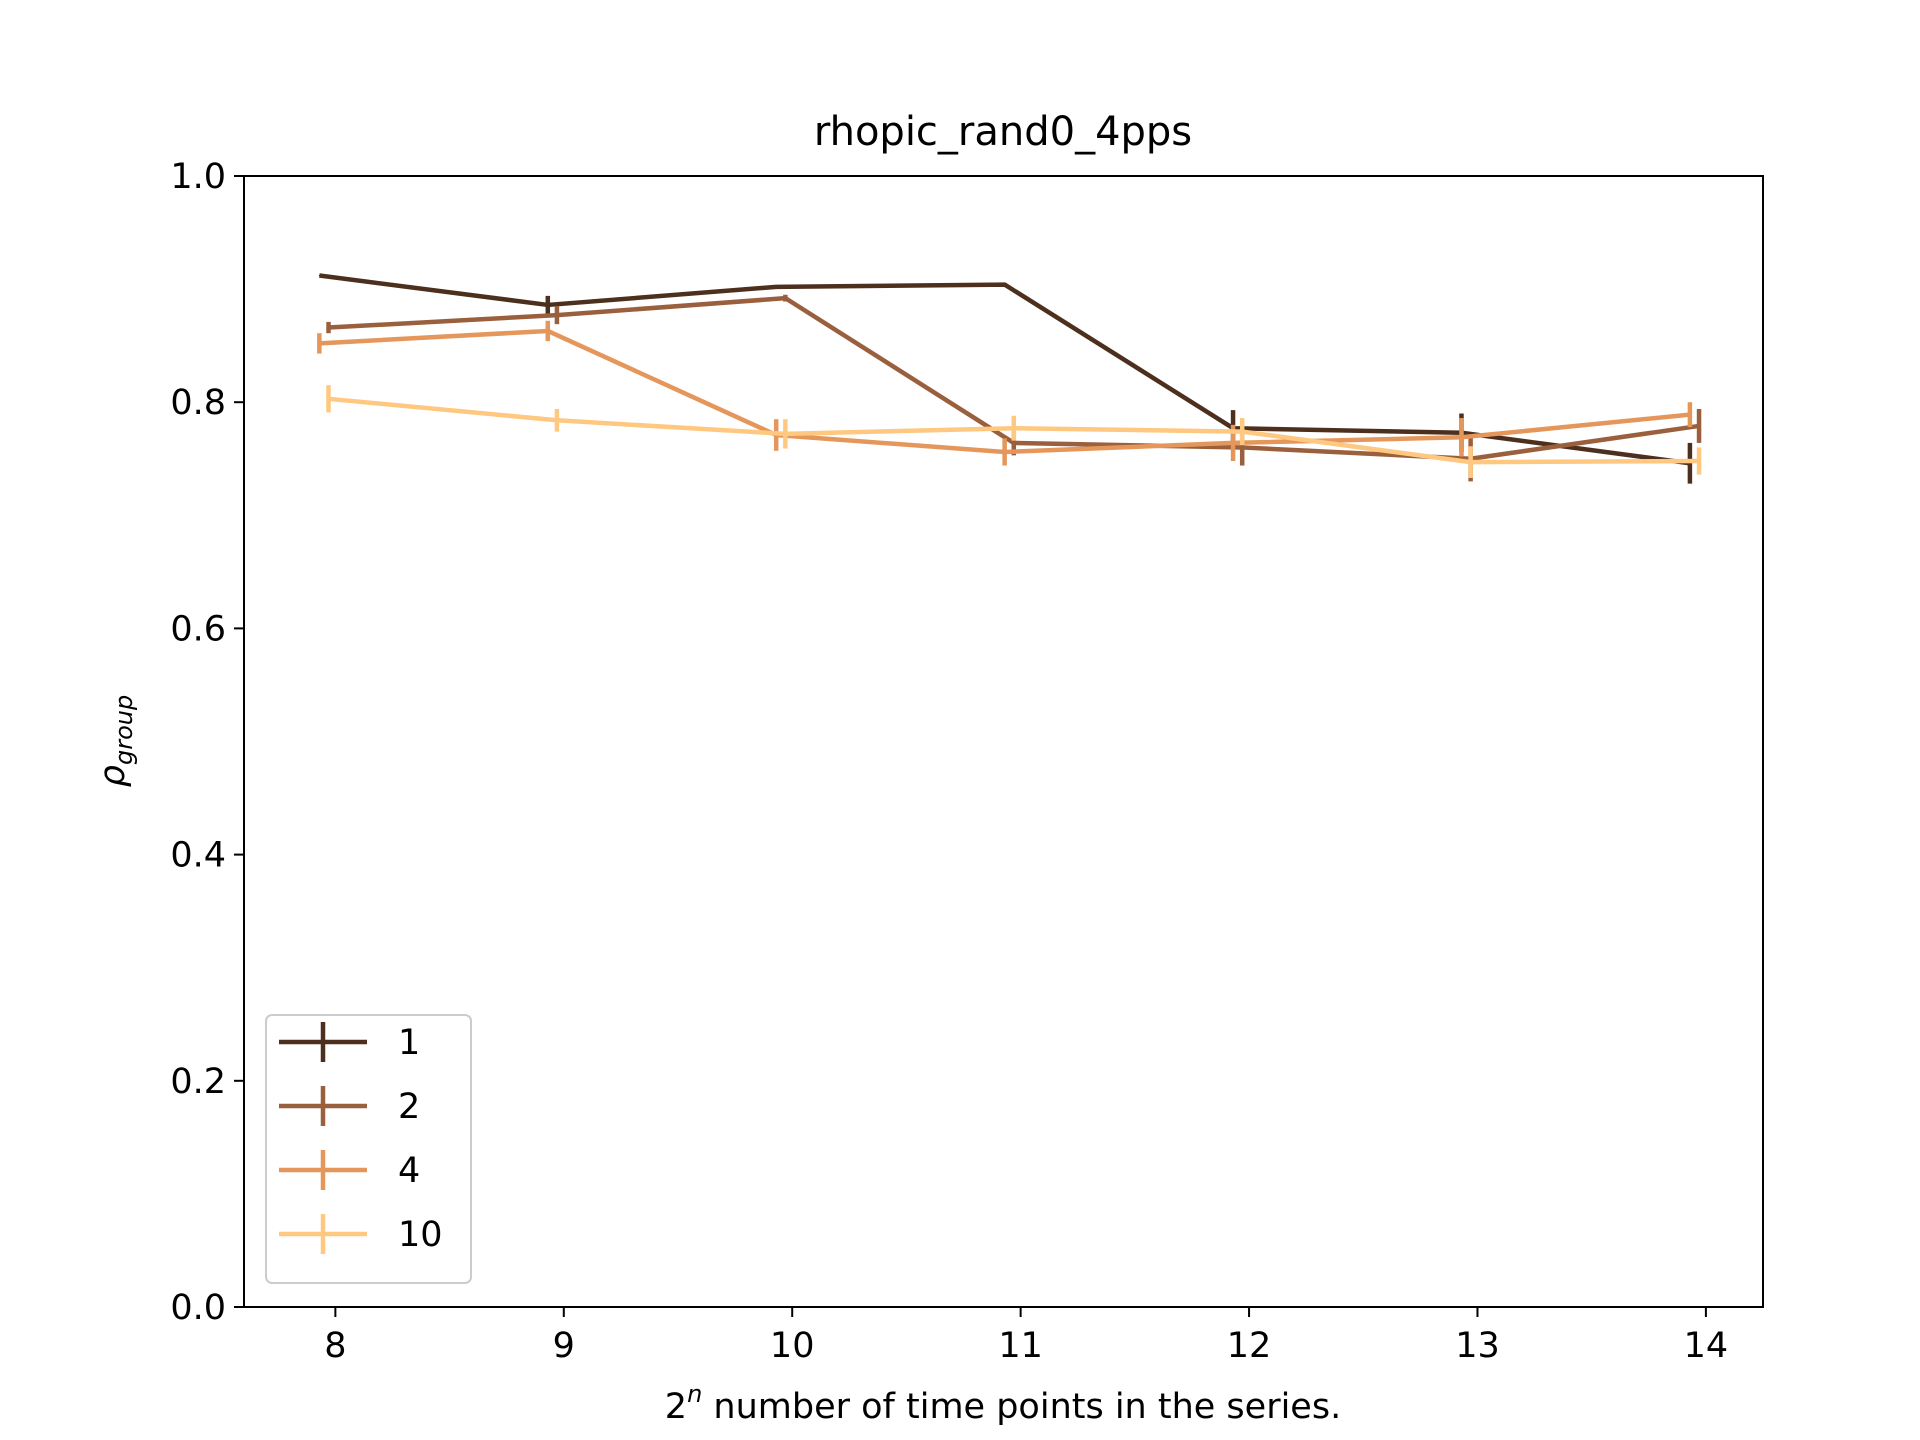 The width and height of the screenshot is (1920, 1440). I want to click on y-tick-label: 0.4, so click(198, 856).